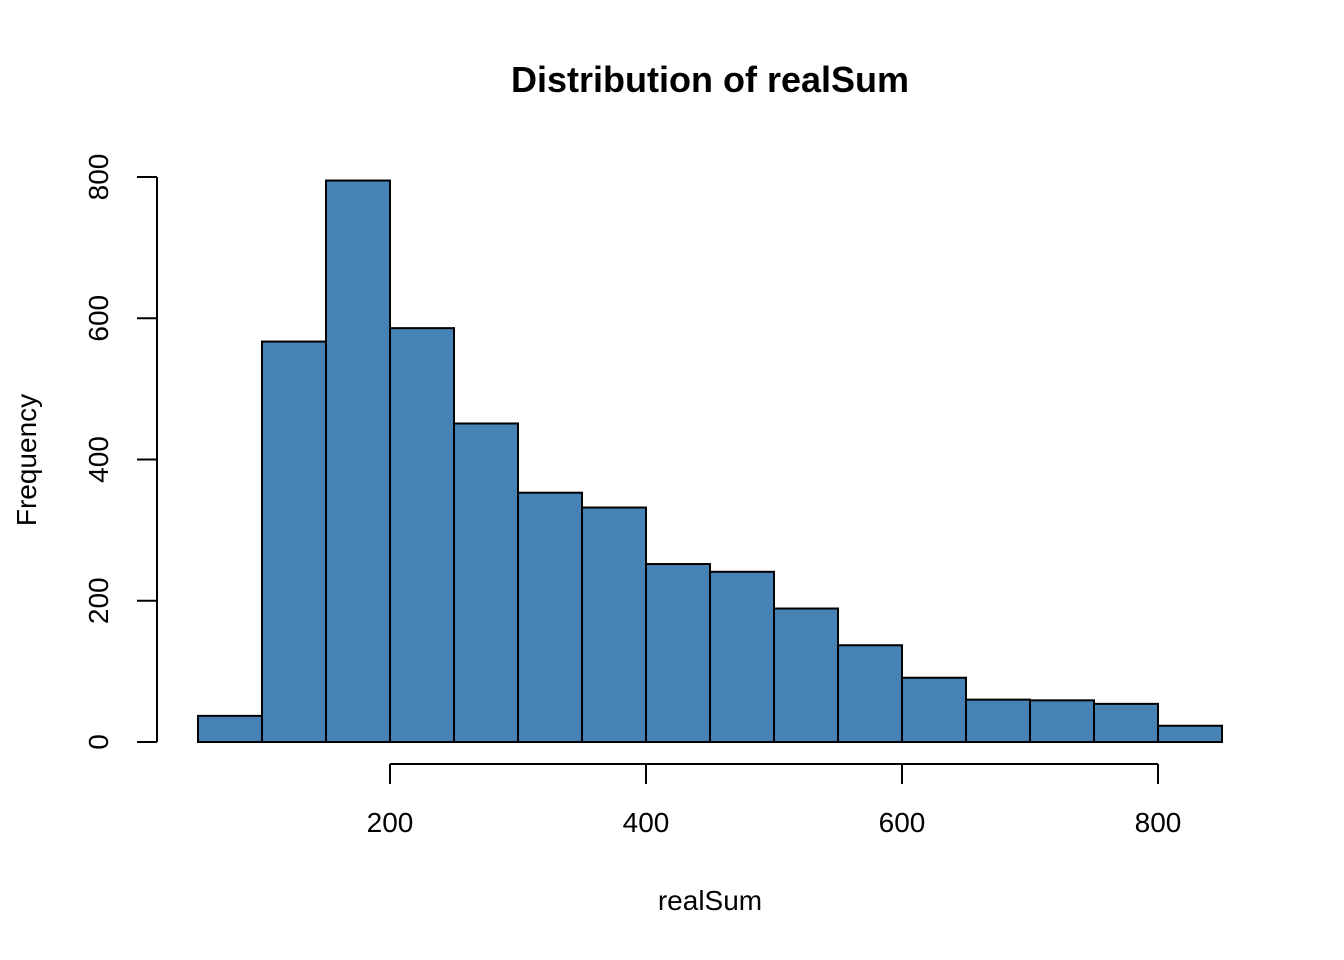 The width and height of the screenshot is (1344, 960). What do you see at coordinates (98, 318) in the screenshot?
I see `y-tick-label: 600` at bounding box center [98, 318].